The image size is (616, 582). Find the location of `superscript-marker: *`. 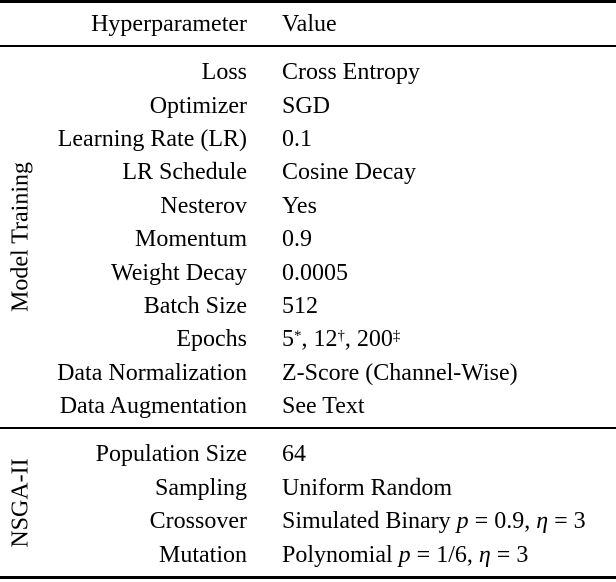

superscript-marker: * is located at coordinates (298, 335).